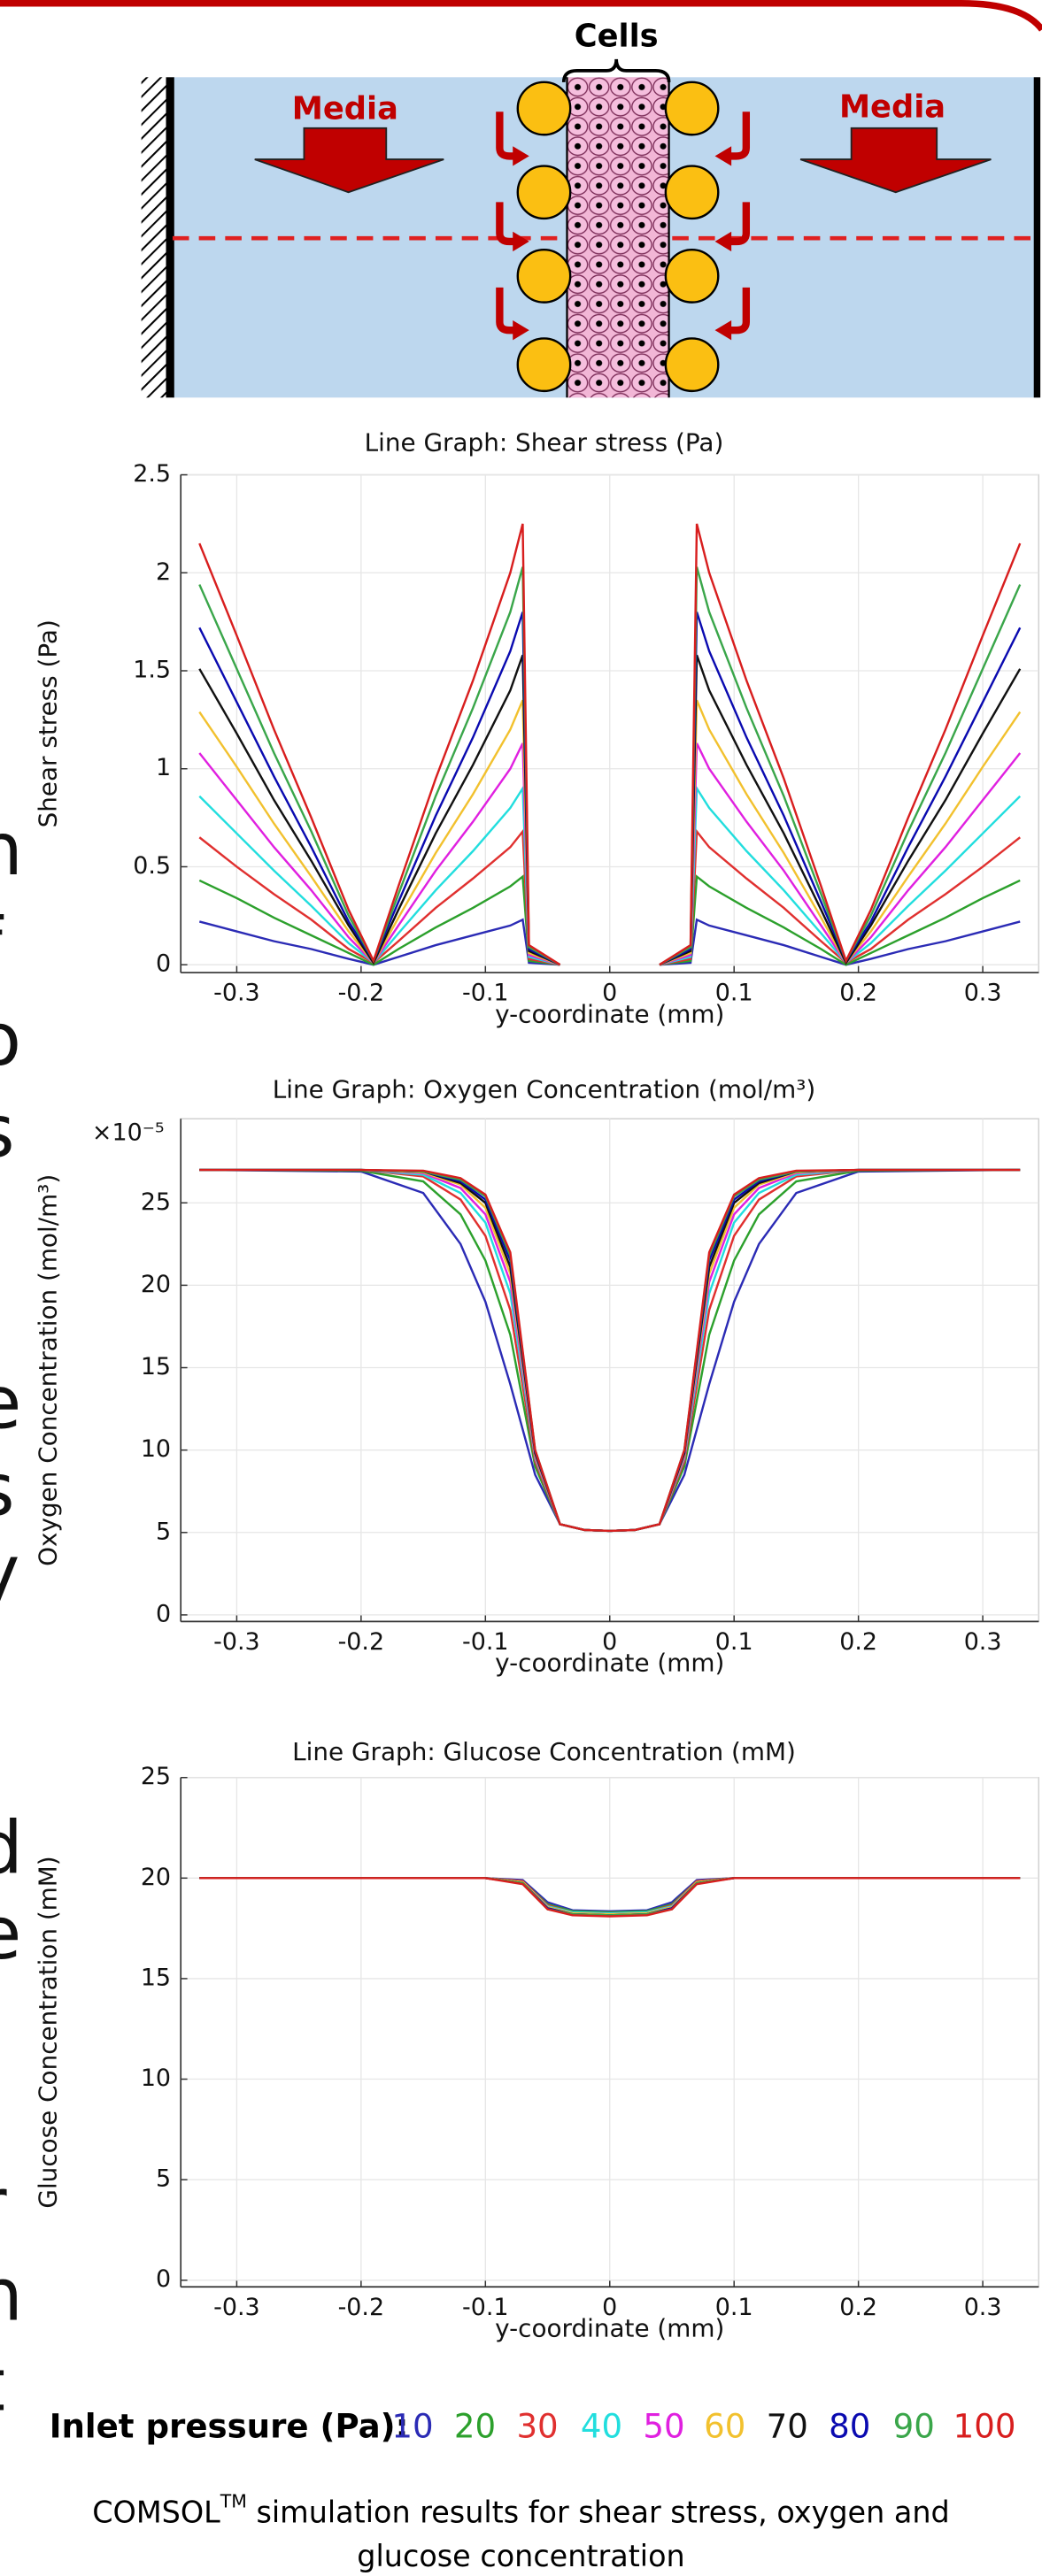  What do you see at coordinates (163, 767) in the screenshot?
I see `y-tick-label: 1` at bounding box center [163, 767].